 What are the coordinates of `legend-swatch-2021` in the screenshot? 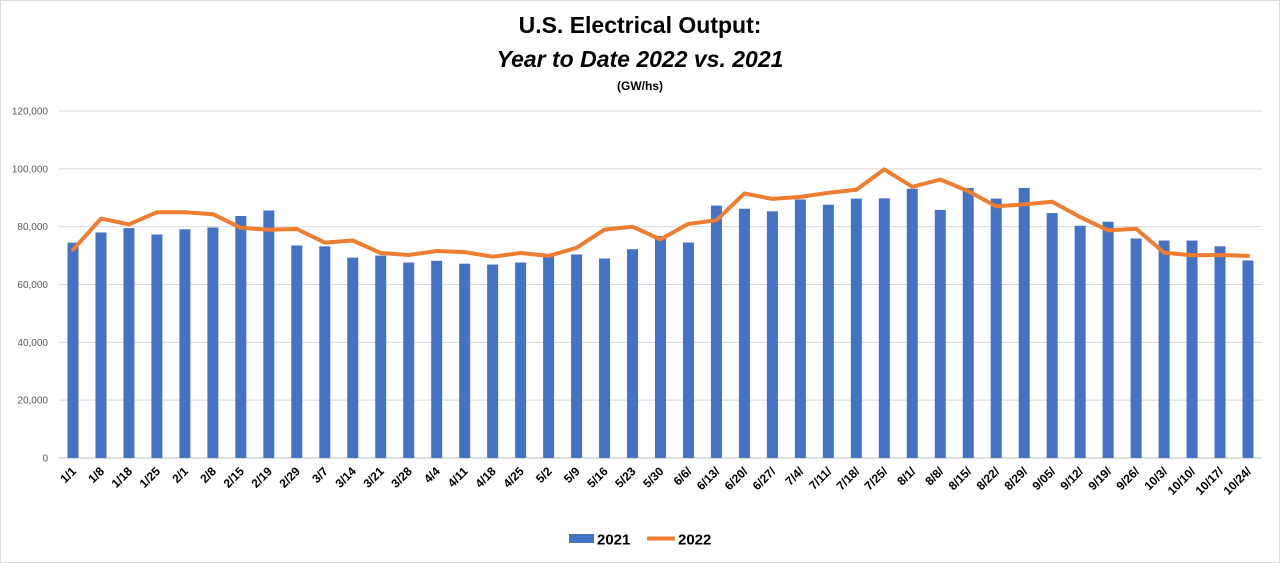 It's located at (581, 538).